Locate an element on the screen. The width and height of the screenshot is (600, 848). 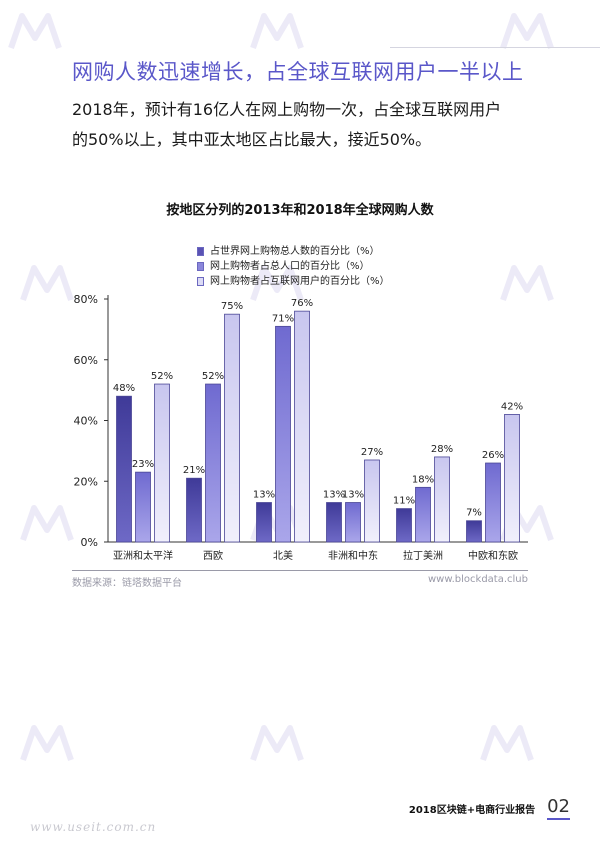
legend-item-series-2: 网上购物者占总人口的百分比（%） is located at coordinates (293, 266).